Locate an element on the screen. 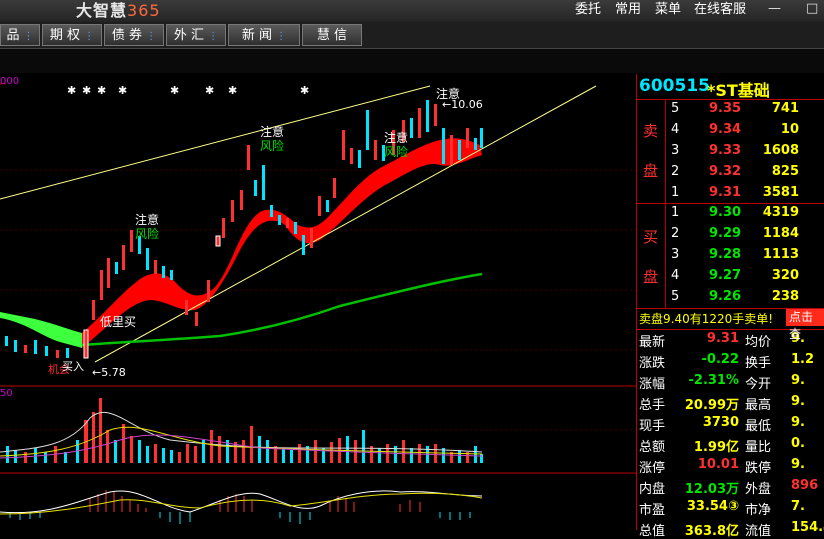  tab-forex: 外 汇 ⋮ is located at coordinates (196, 35).